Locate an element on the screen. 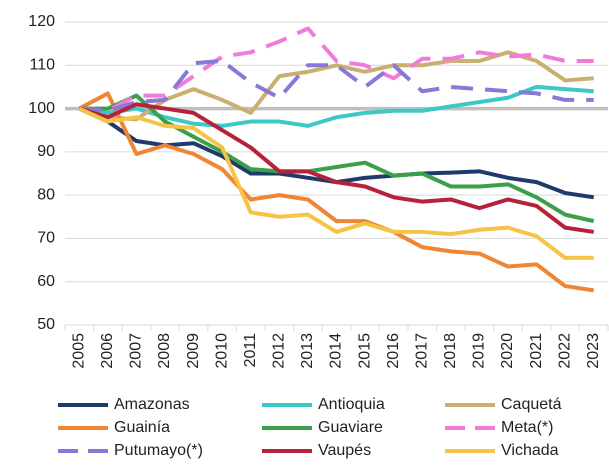  y-tick-label: 70 is located at coordinates (46, 238).